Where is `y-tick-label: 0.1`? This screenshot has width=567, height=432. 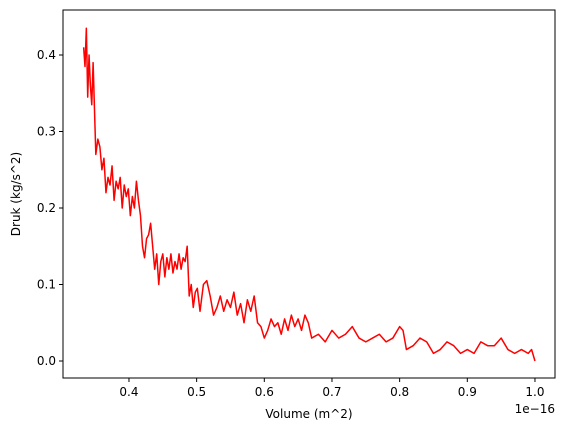 y-tick-label: 0.1 is located at coordinates (46, 285).